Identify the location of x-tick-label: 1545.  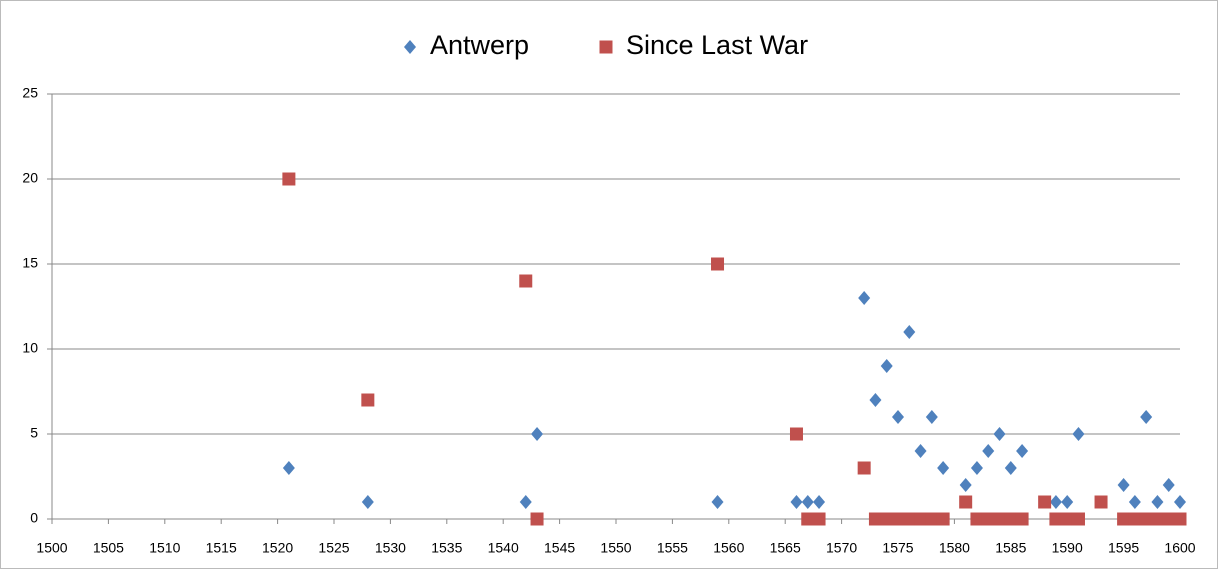
(559, 548).